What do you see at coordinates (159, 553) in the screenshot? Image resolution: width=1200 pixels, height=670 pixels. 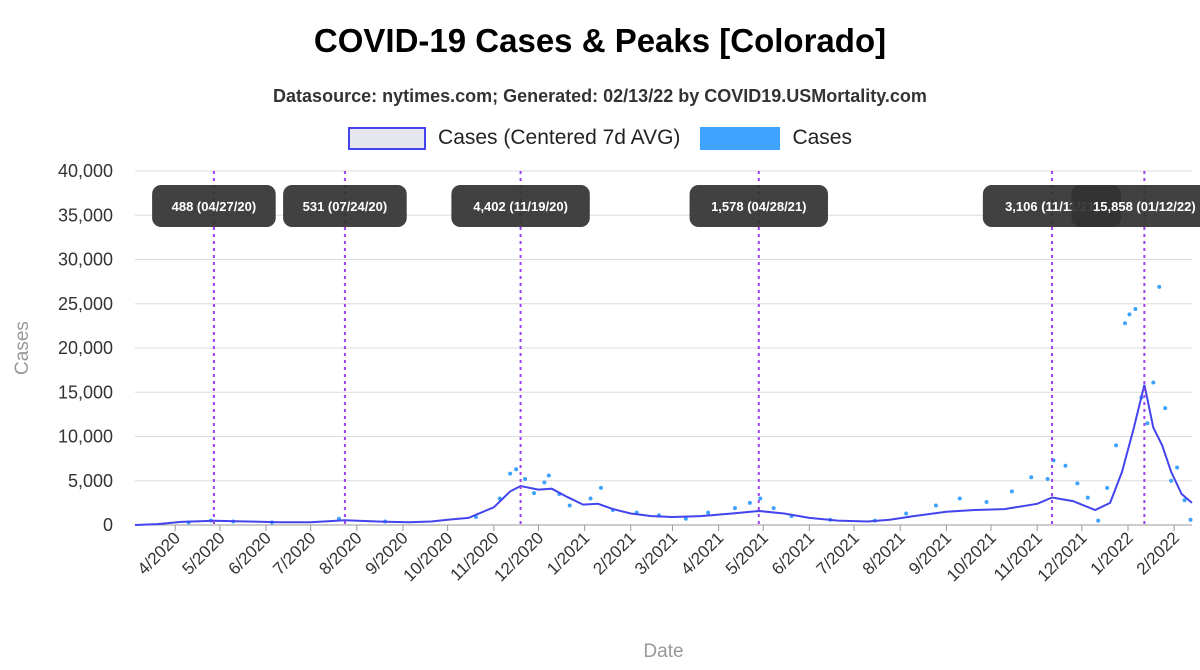 I see `x-tick-label: 4/2020` at bounding box center [159, 553].